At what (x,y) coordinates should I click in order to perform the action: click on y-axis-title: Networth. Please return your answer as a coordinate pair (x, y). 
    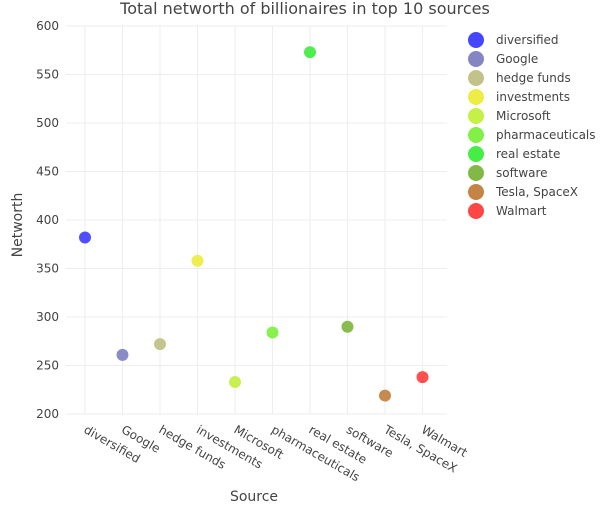
    Looking at the image, I should click on (18, 225).